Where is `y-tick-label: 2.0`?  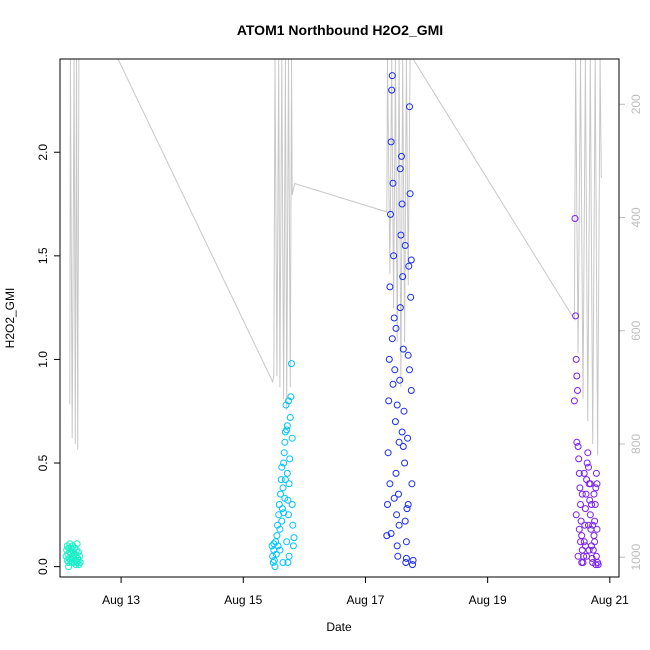 y-tick-label: 2.0 is located at coordinates (43, 152).